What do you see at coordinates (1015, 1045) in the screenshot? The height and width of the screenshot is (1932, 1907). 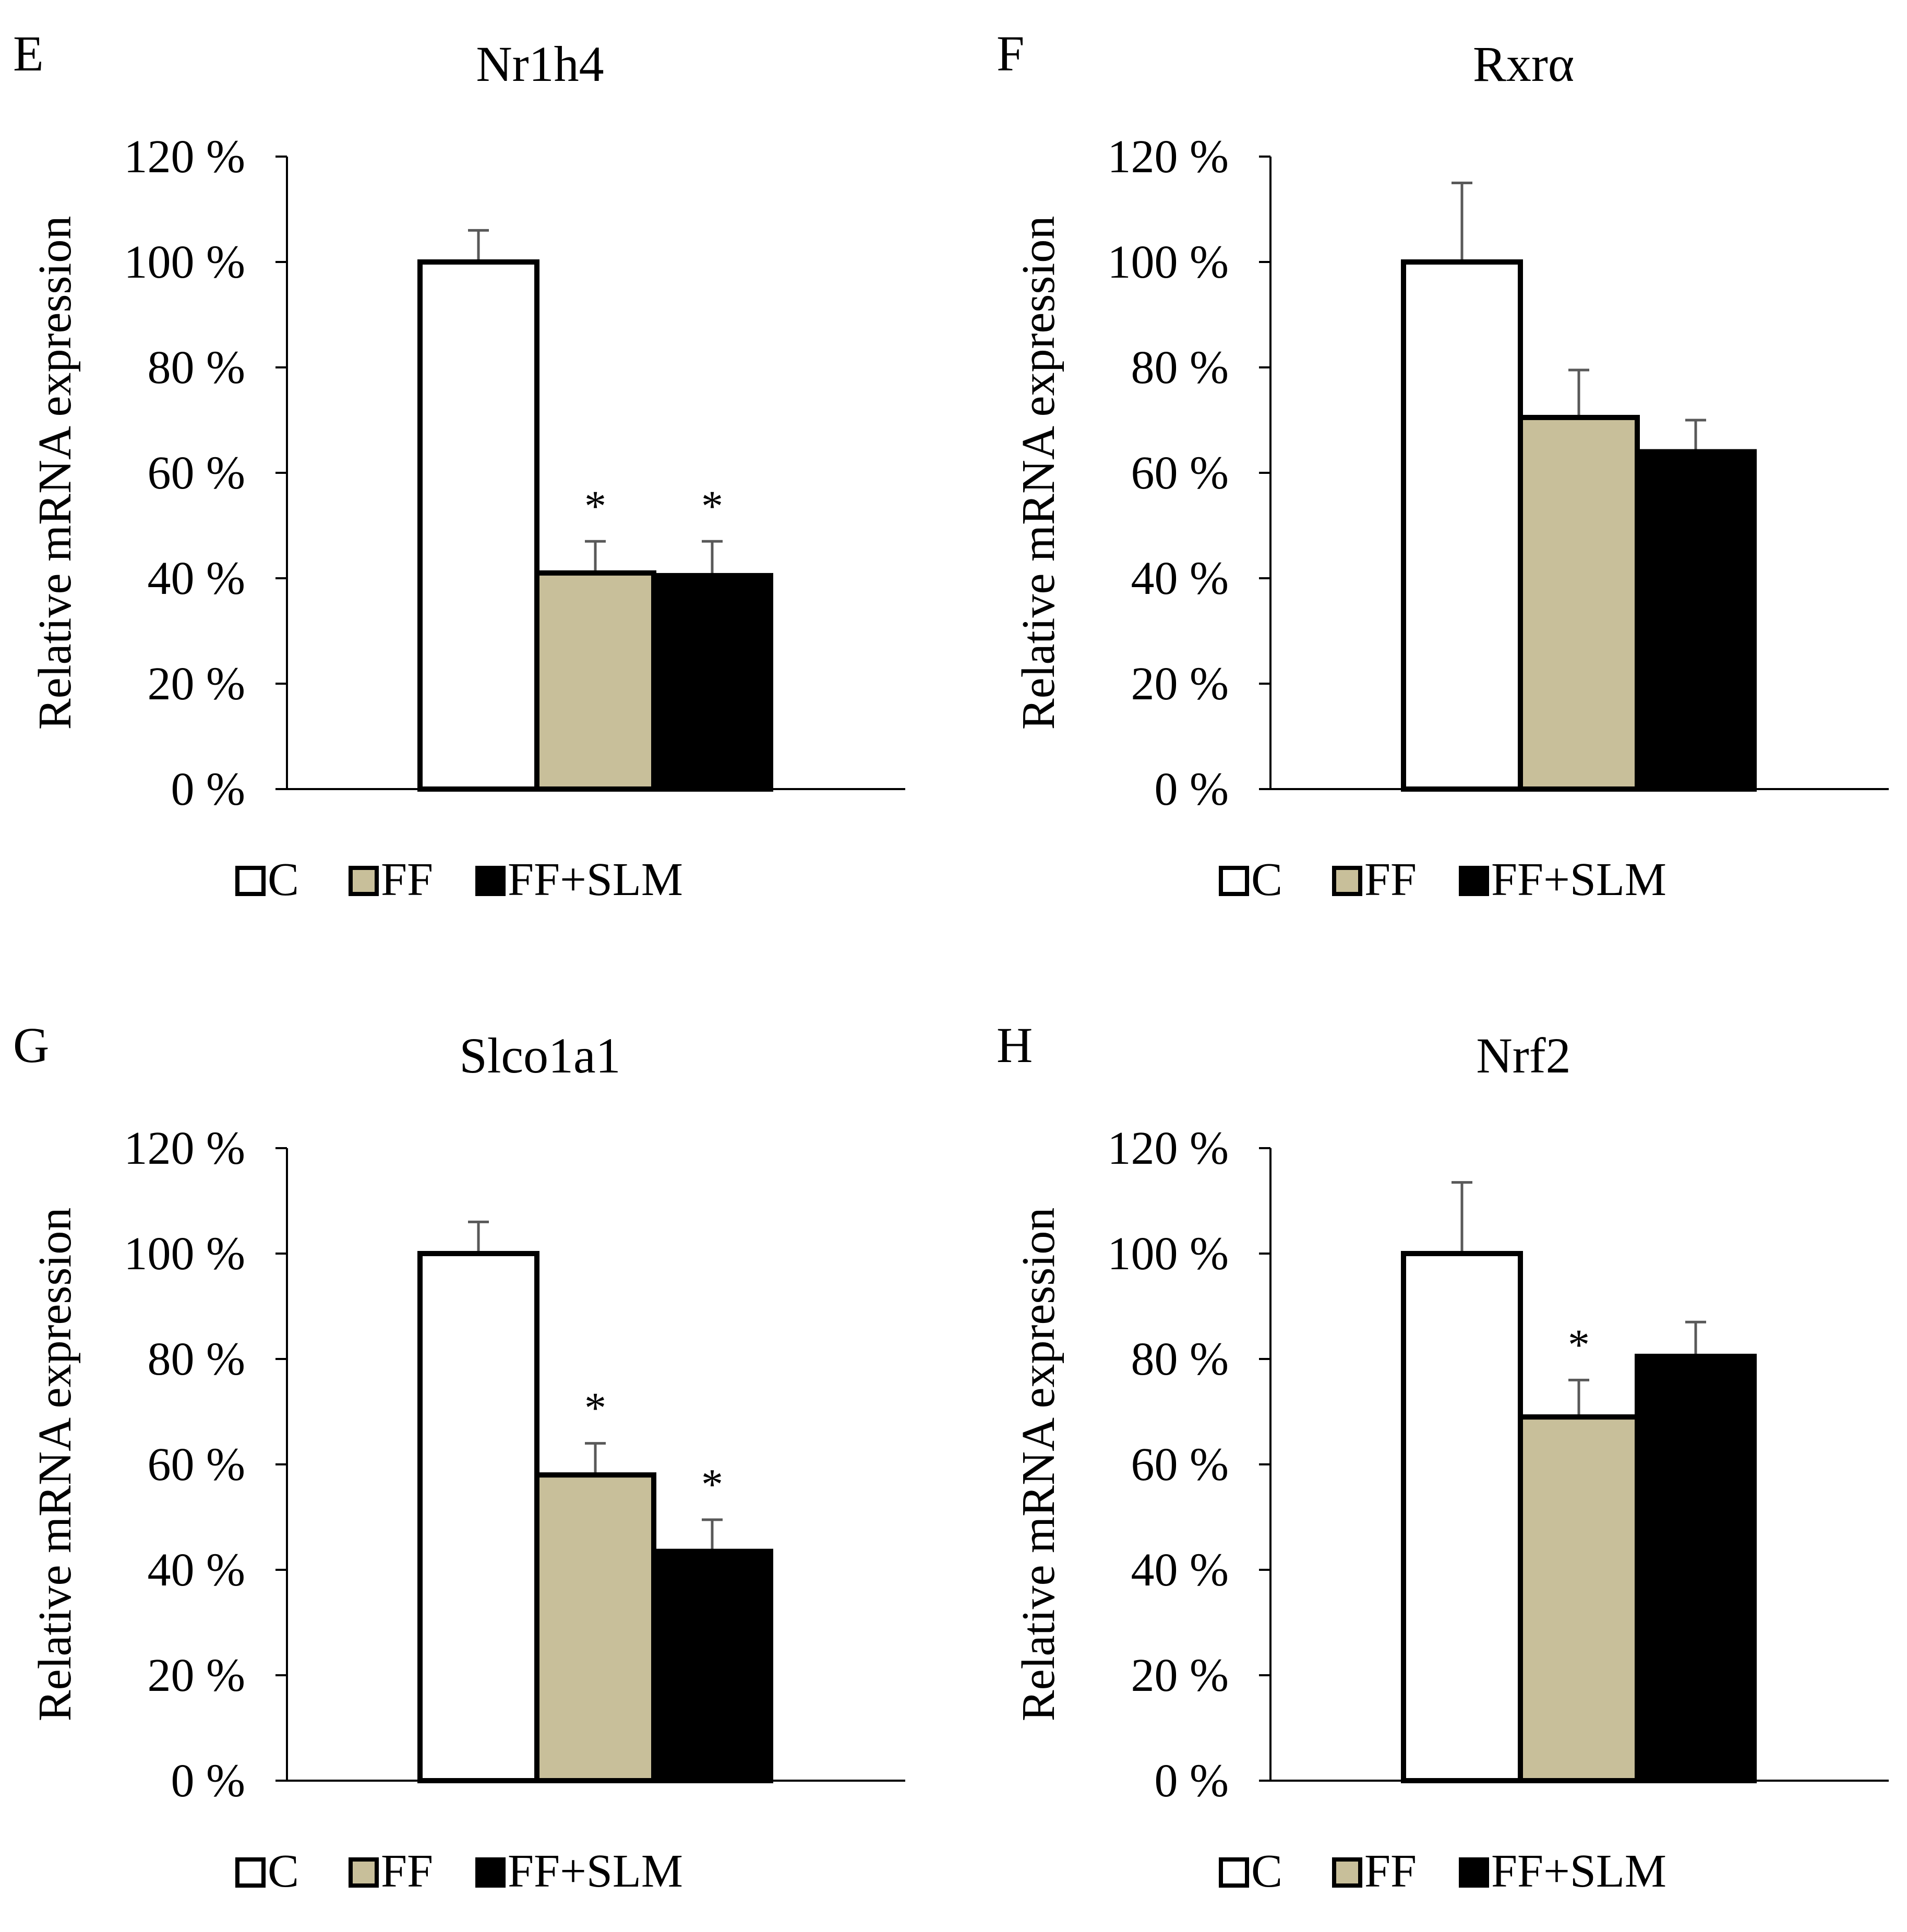 I see `panel-letter: H` at bounding box center [1015, 1045].